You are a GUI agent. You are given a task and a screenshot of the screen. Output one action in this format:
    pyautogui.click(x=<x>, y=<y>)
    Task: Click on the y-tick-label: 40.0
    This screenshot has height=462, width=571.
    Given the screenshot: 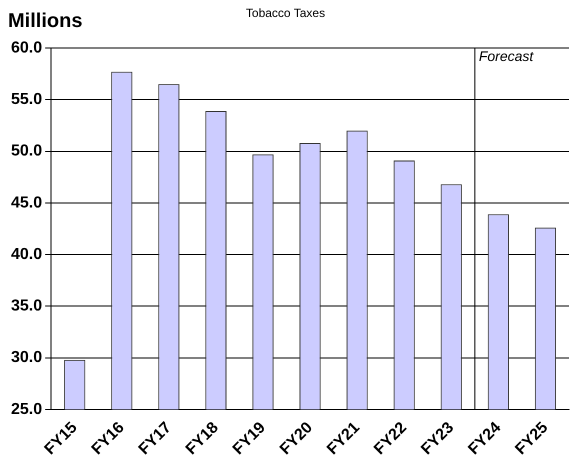 What is the action you would take?
    pyautogui.click(x=26, y=254)
    